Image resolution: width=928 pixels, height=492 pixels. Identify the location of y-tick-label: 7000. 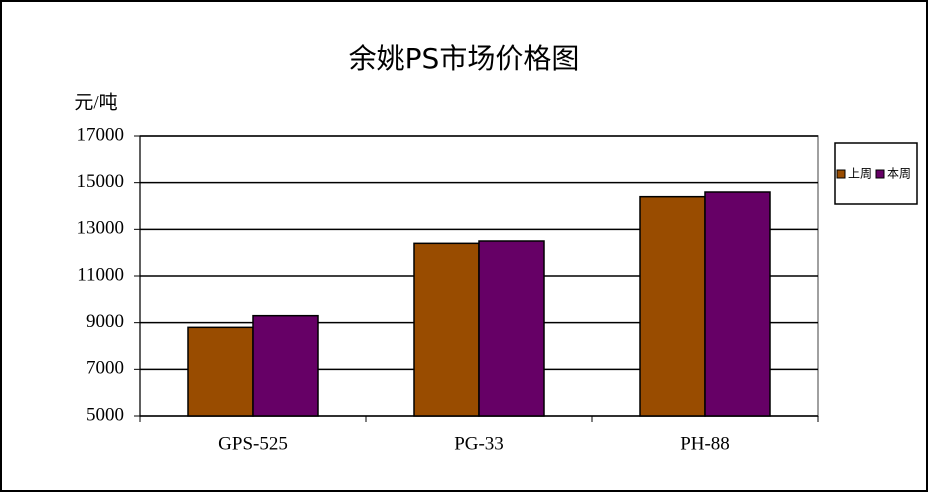
(105, 368).